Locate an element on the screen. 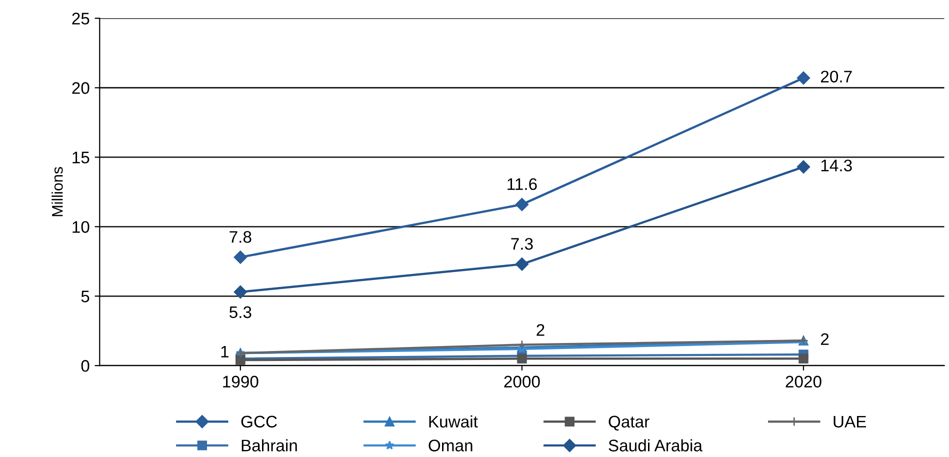  legend-label: Bahrain is located at coordinates (269, 445).